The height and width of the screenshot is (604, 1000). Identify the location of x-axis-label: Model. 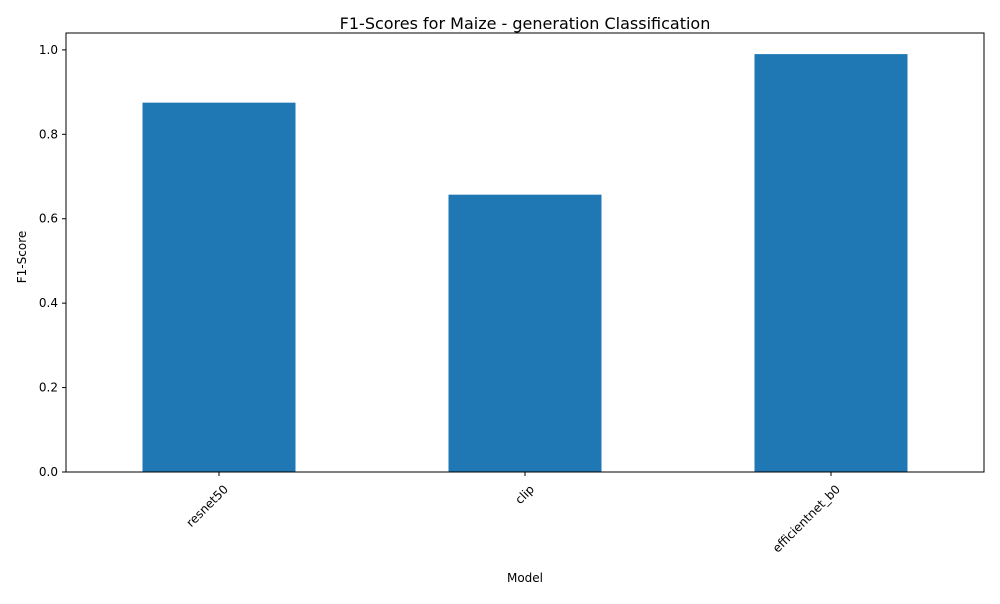
(525, 578).